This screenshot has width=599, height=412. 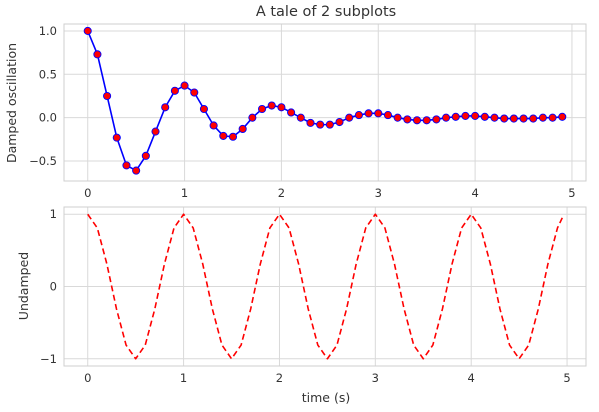 What do you see at coordinates (326, 397) in the screenshot?
I see `bottom-subplot-xlabel: time (s)` at bounding box center [326, 397].